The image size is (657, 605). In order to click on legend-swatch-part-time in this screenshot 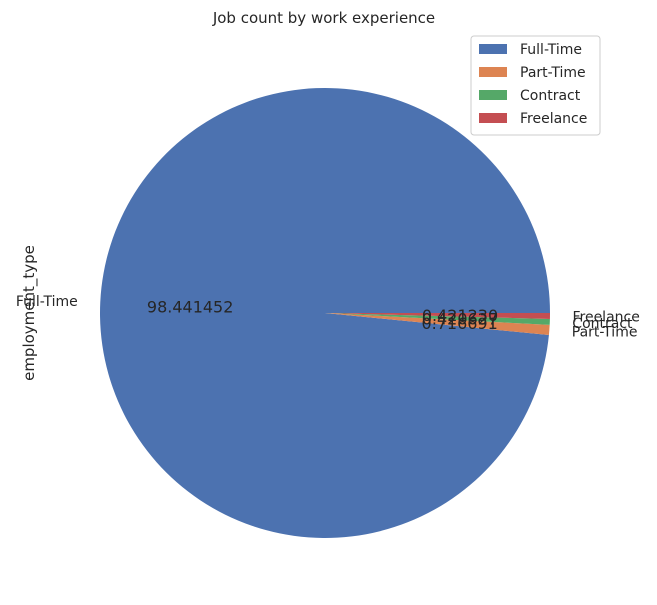, I will do `click(493, 72)`.